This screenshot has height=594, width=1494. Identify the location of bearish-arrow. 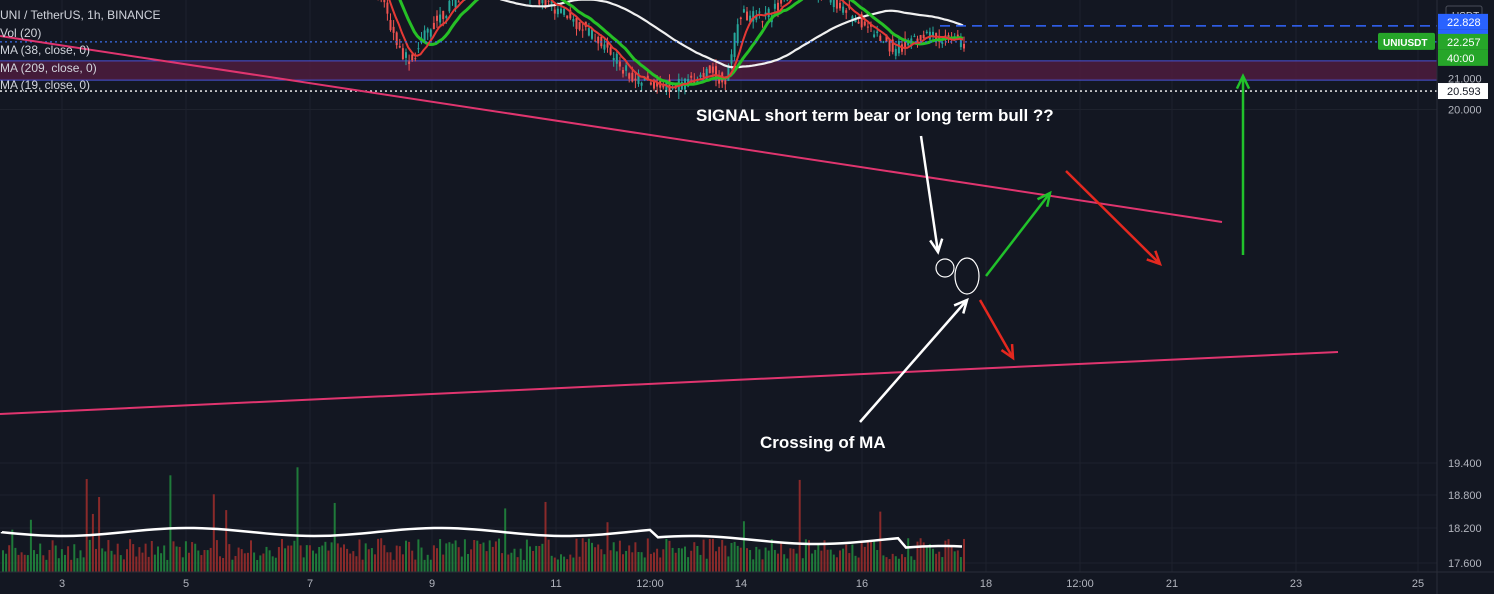
(1113, 217).